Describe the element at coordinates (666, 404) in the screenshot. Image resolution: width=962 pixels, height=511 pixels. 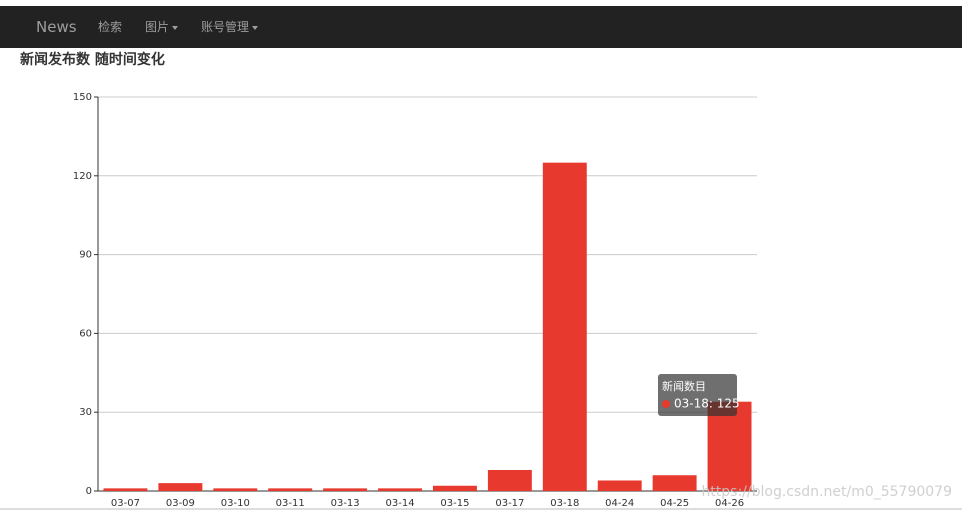
I see `tooltip-dot` at that location.